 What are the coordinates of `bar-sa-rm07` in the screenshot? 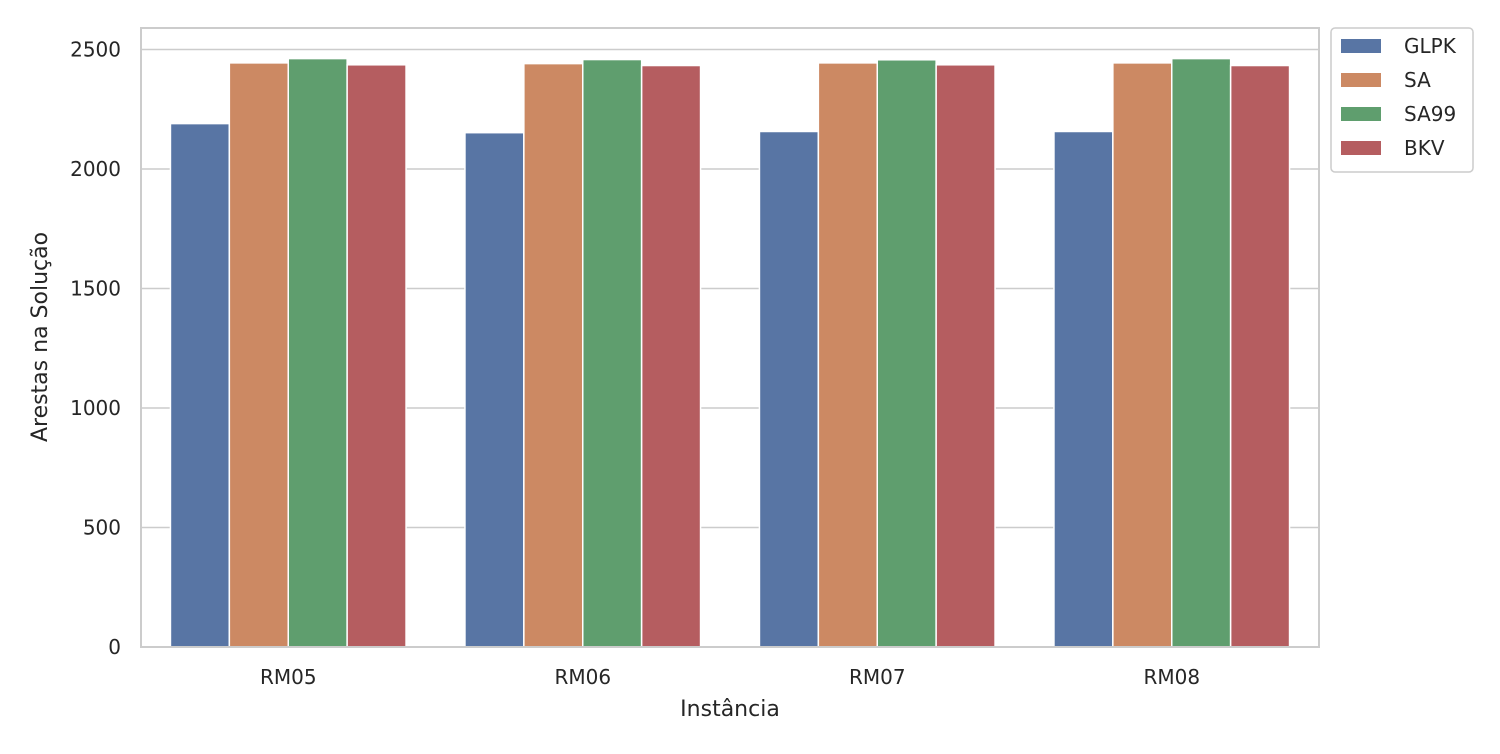 It's located at (847, 355).